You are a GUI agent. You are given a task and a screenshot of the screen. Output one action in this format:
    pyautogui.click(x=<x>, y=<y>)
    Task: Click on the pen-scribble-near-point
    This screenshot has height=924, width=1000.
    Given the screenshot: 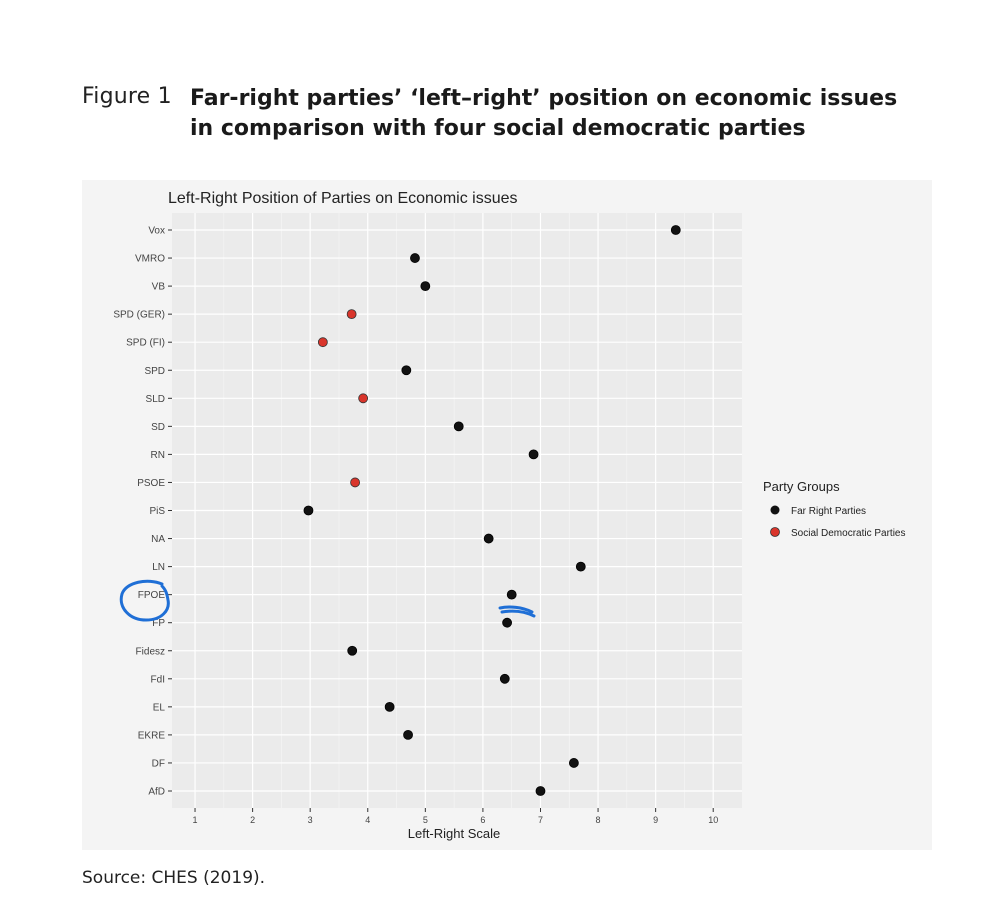 What is the action you would take?
    pyautogui.click(x=517, y=611)
    